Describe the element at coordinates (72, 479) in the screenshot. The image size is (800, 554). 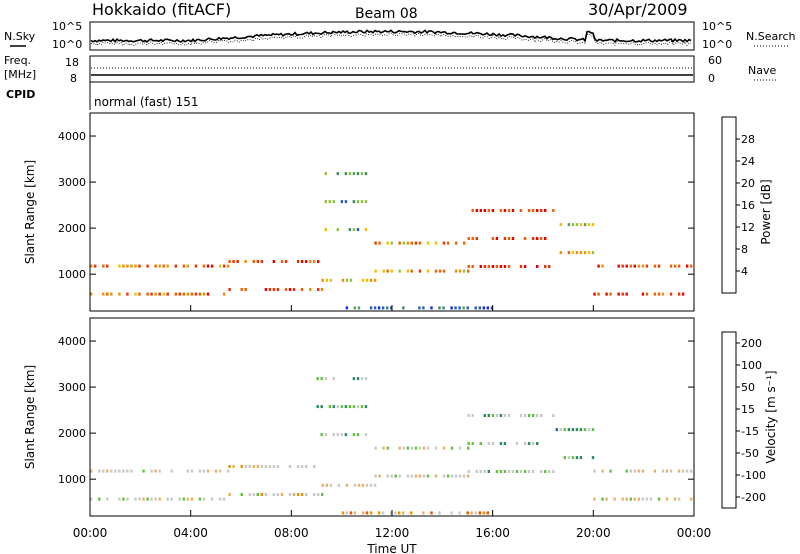
I see `velocity-ytick-label: 1000` at that location.